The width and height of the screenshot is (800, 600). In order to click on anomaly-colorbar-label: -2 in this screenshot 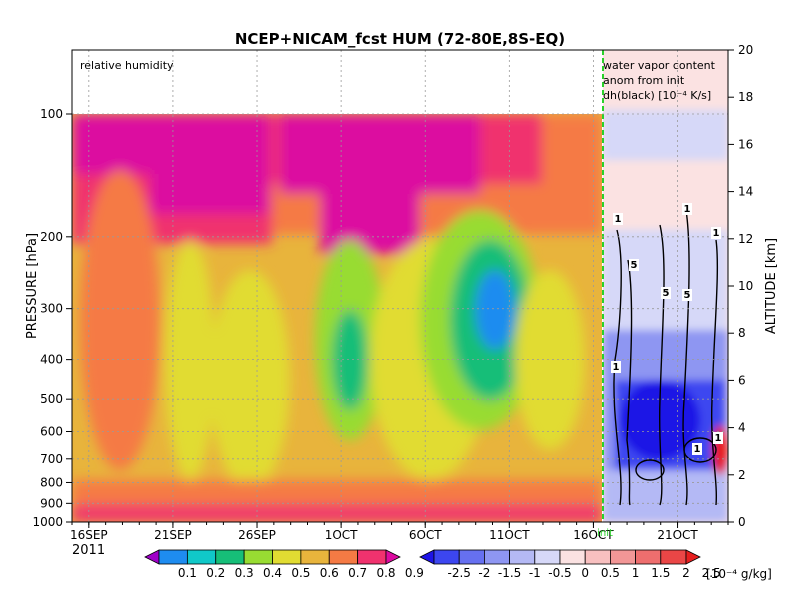, I will do `click(484, 573)`.